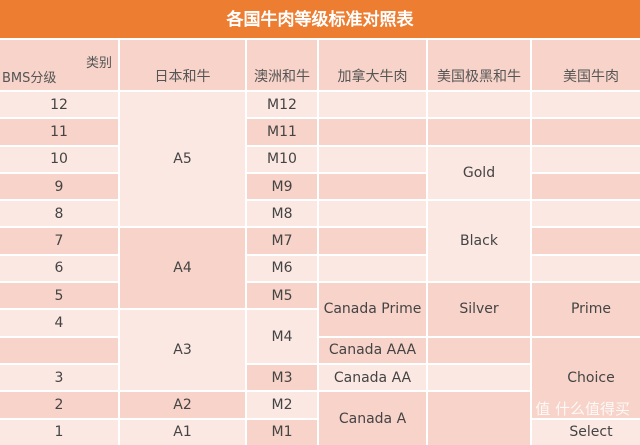 Image resolution: width=640 pixels, height=445 pixels. I want to click on header-us-black: 美国极黑和牛, so click(479, 65).